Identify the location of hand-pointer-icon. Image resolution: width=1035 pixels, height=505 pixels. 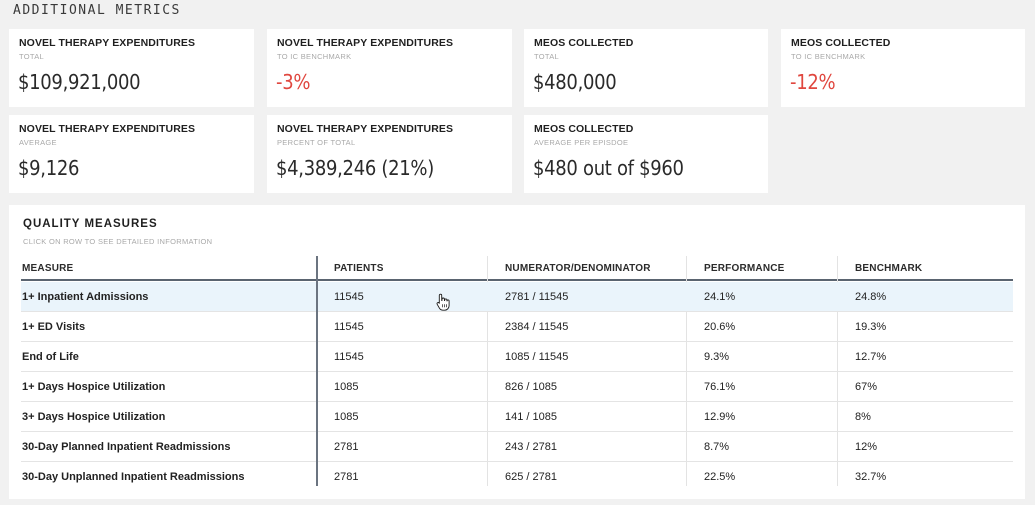
(443, 302).